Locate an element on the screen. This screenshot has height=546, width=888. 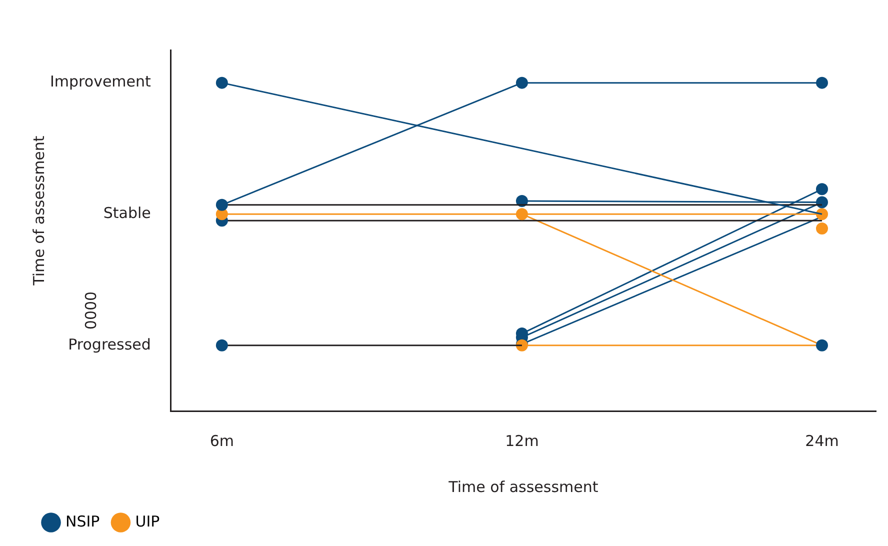
legend-label: NSIP is located at coordinates (83, 521).